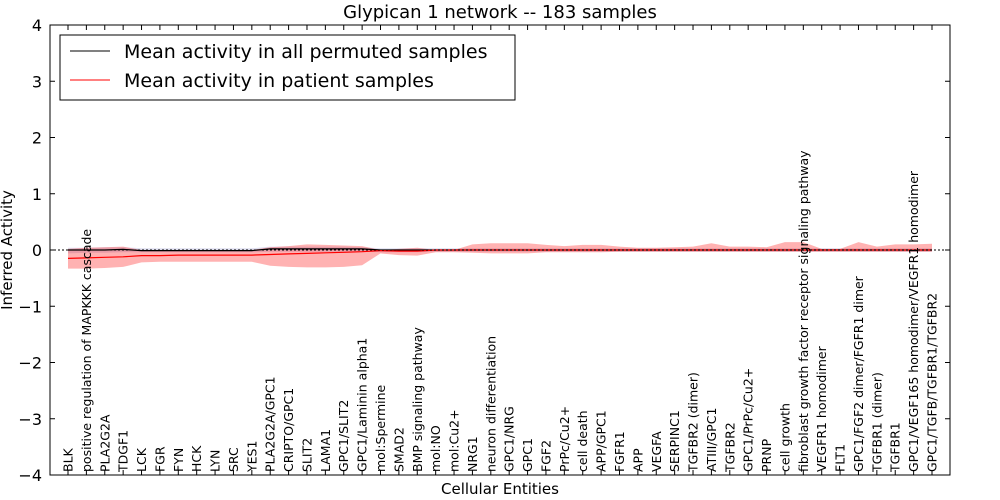  I want to click on x-tick-label: GPC1, so click(527, 455).